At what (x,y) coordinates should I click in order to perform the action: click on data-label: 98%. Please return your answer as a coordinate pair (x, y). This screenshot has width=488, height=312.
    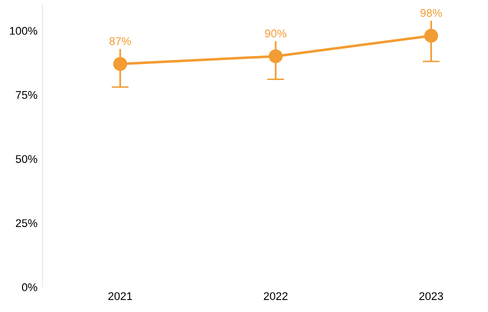
    Looking at the image, I should click on (431, 13).